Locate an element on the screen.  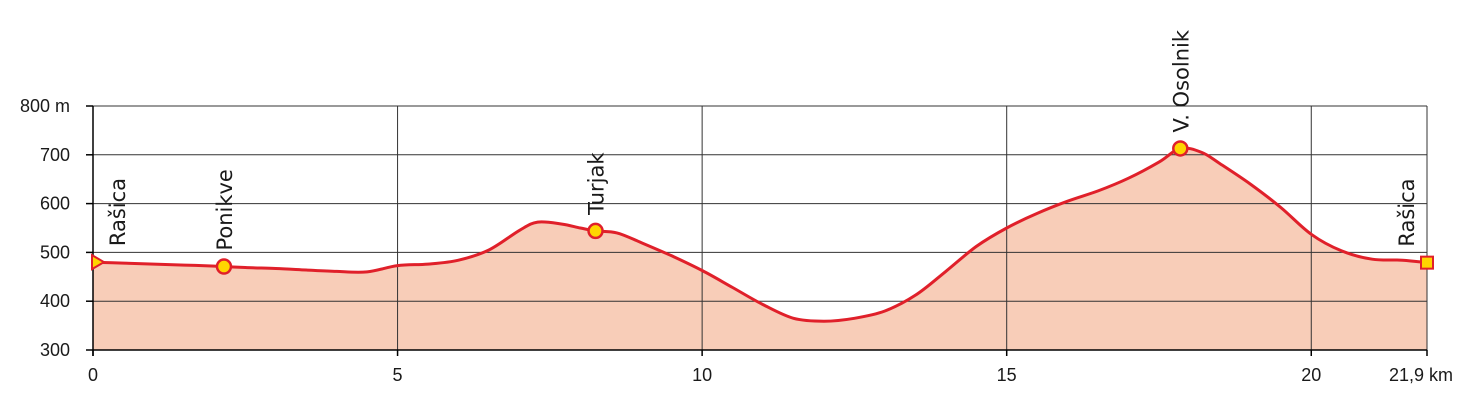
waypoint-marker-start is located at coordinates (98, 262).